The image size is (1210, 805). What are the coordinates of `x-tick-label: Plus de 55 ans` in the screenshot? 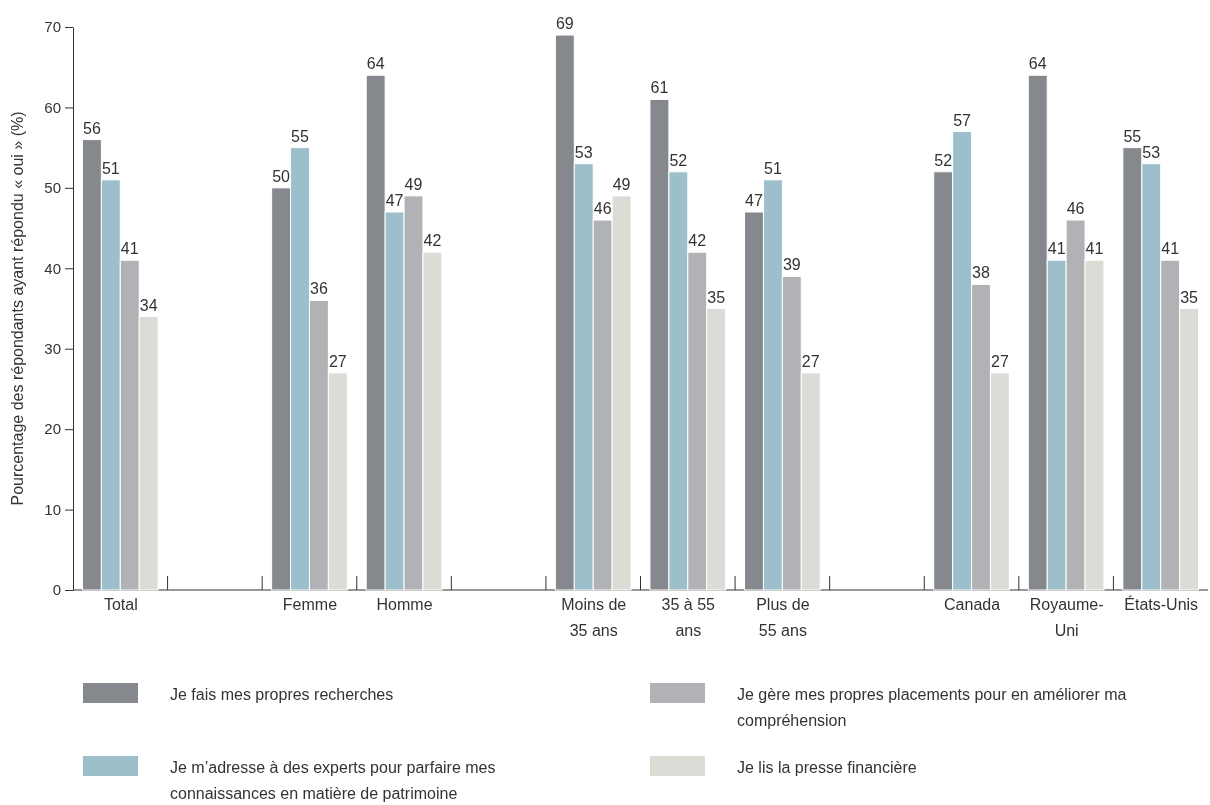 It's located at (783, 617).